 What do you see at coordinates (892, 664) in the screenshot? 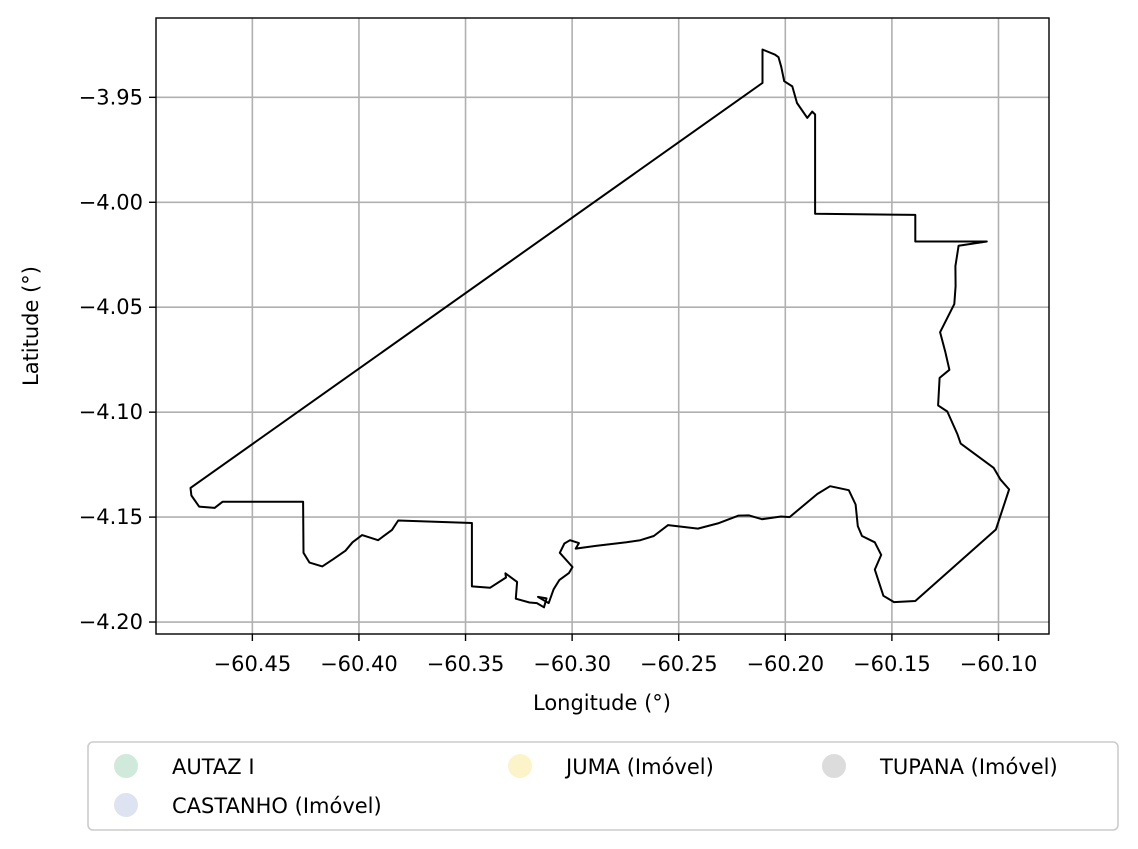
I see `x-tick-label: −60.15` at bounding box center [892, 664].